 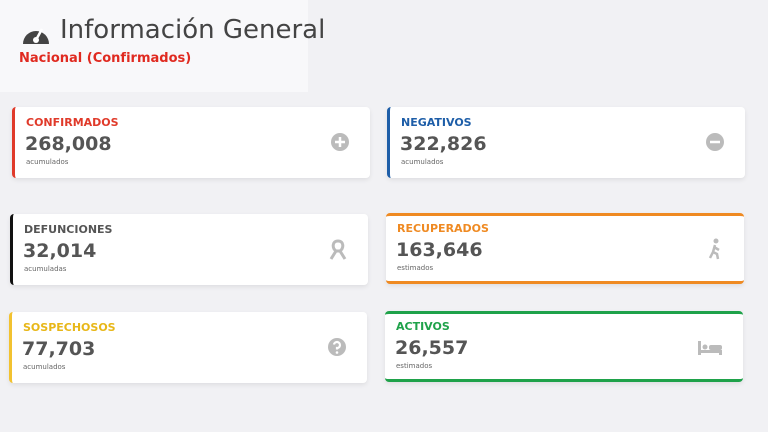 I want to click on stat-card: SOSPECHOSOS 77,703 acumulados, so click(x=188, y=347).